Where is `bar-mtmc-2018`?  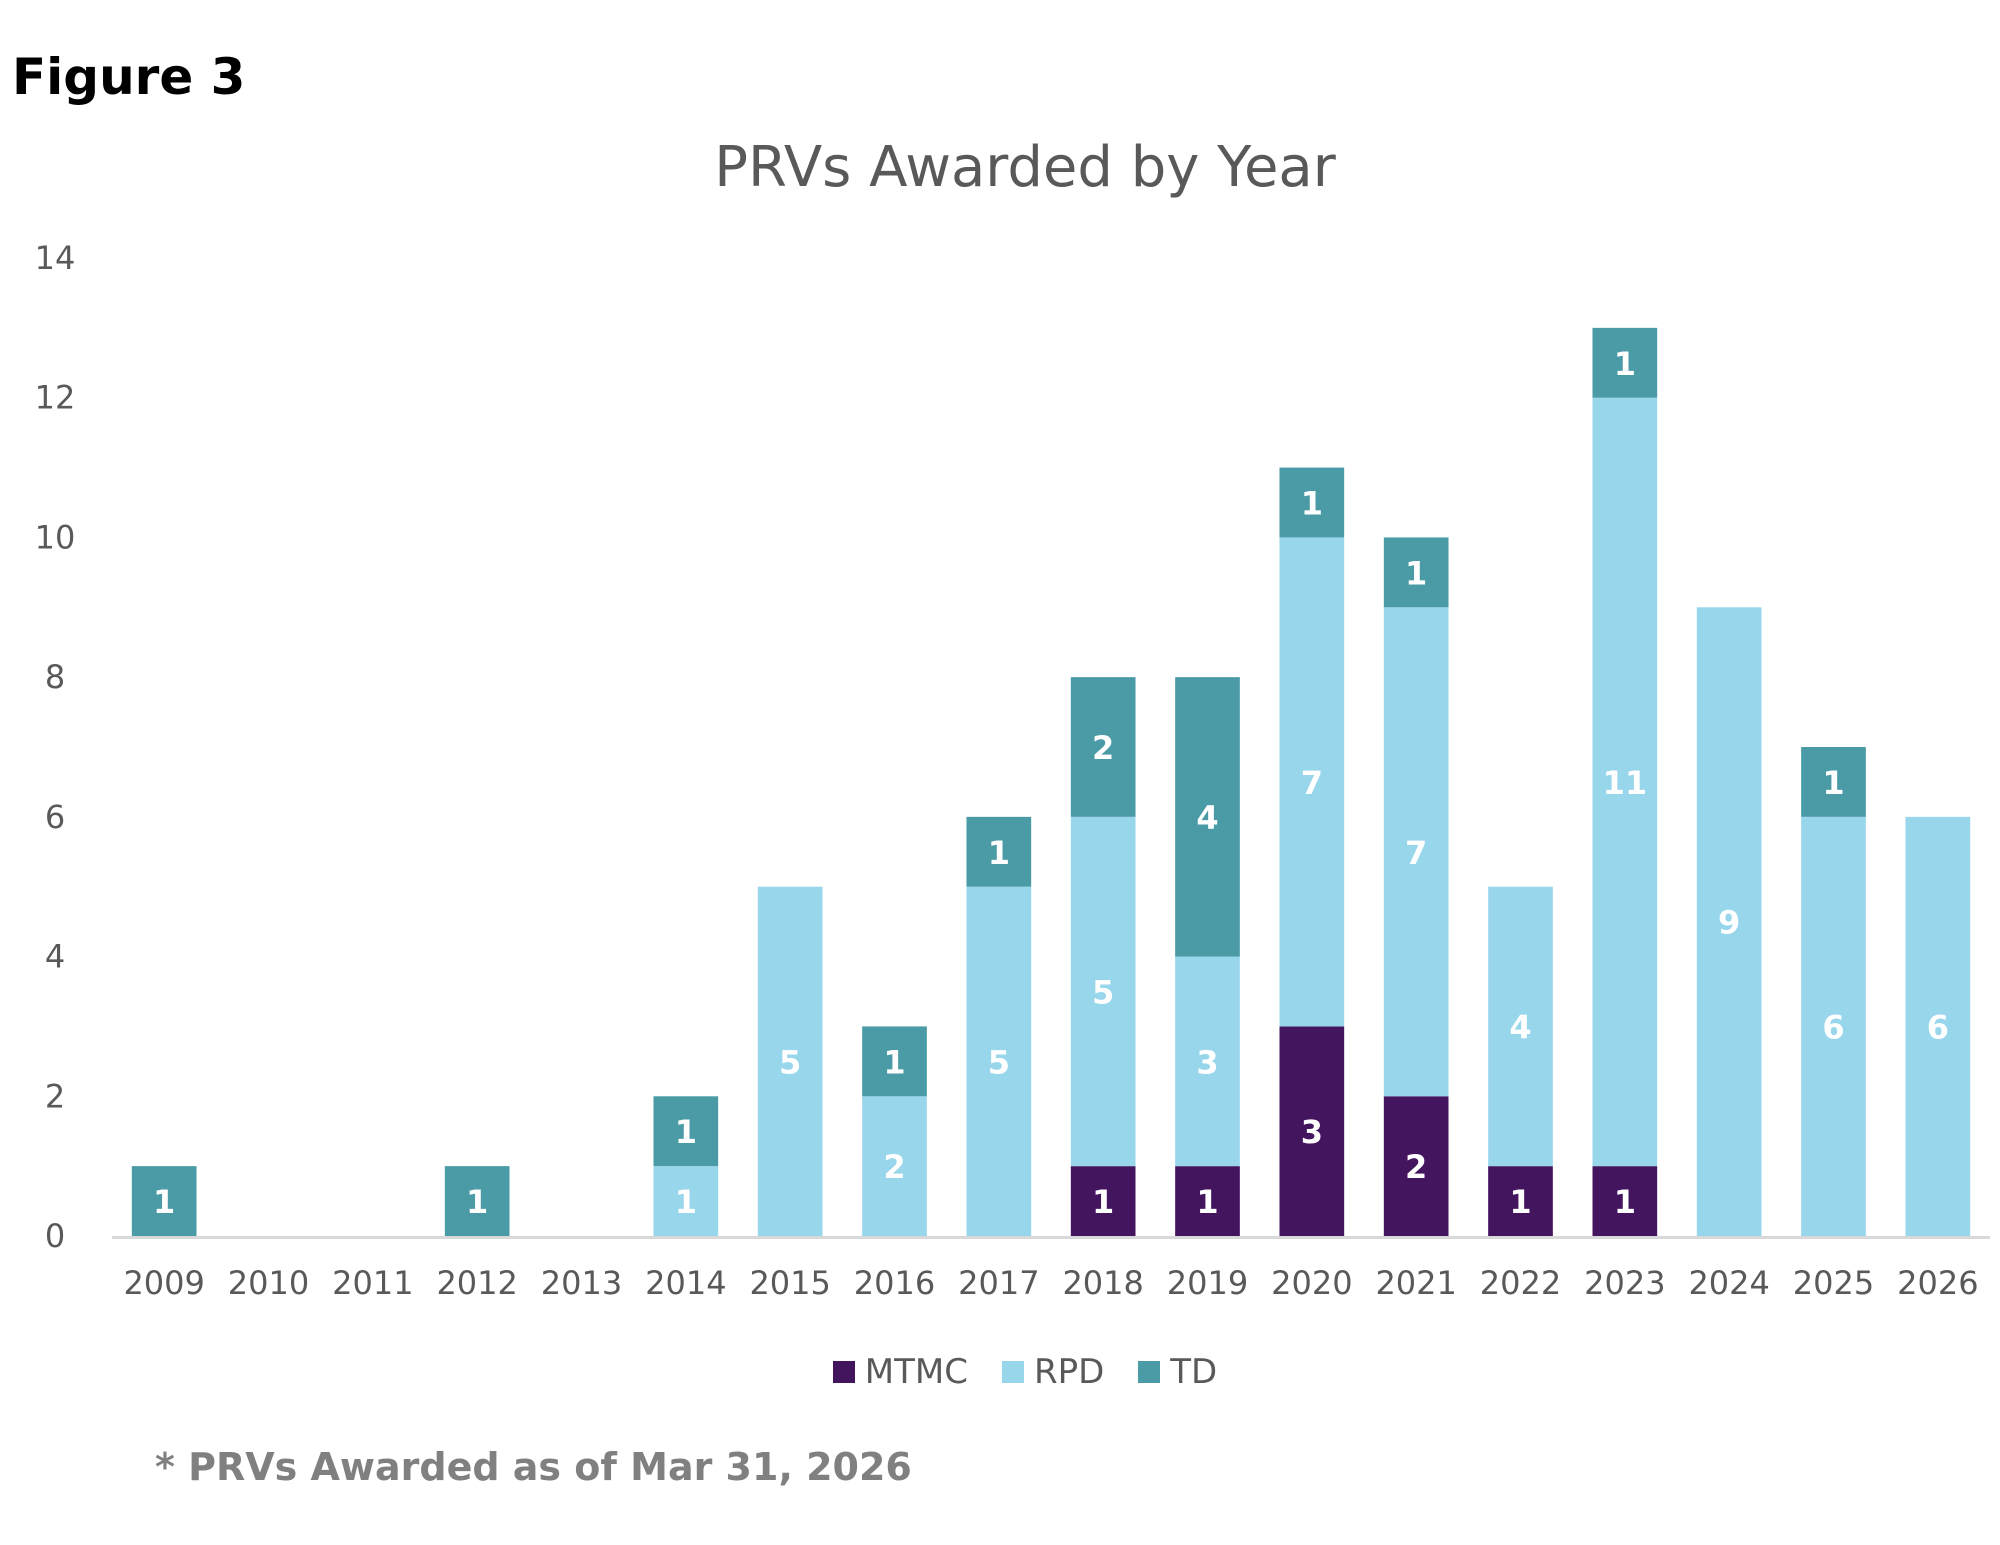 bar-mtmc-2018 is located at coordinates (1103, 1201).